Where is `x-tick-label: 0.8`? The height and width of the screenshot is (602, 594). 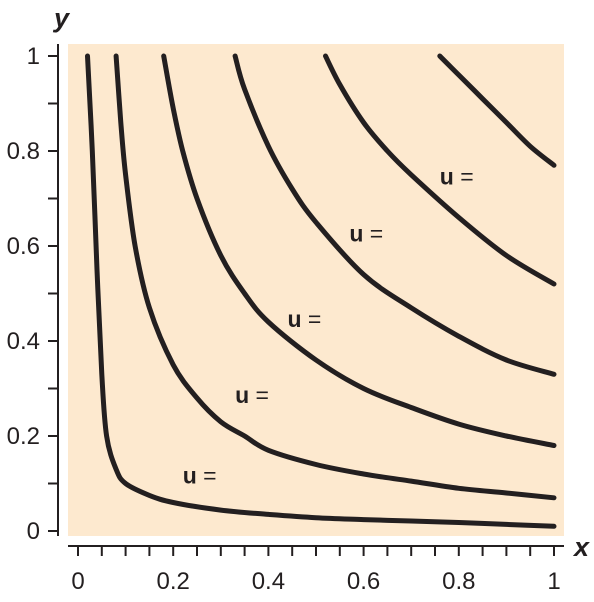 x-tick-label: 0.8 is located at coordinates (458, 581).